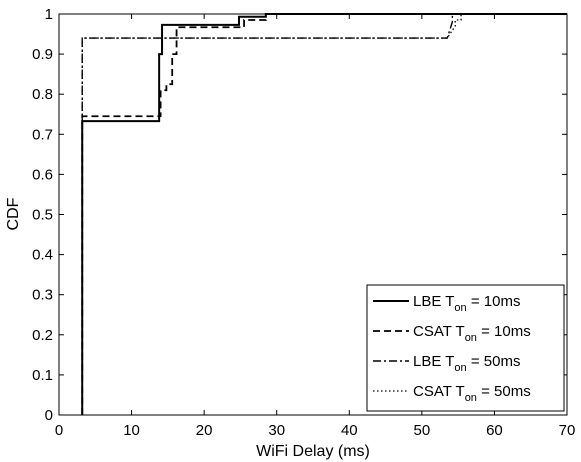 This screenshot has height=462, width=581. What do you see at coordinates (42, 54) in the screenshot?
I see `y-tick-label: 0.9` at bounding box center [42, 54].